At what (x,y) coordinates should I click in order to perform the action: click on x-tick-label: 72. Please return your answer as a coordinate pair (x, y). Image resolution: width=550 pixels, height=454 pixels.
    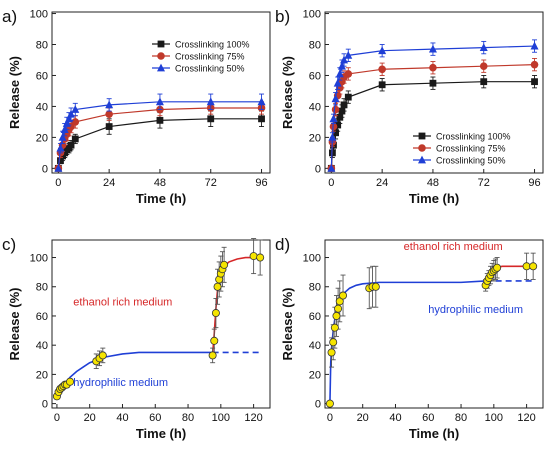
    Looking at the image, I should click on (211, 183).